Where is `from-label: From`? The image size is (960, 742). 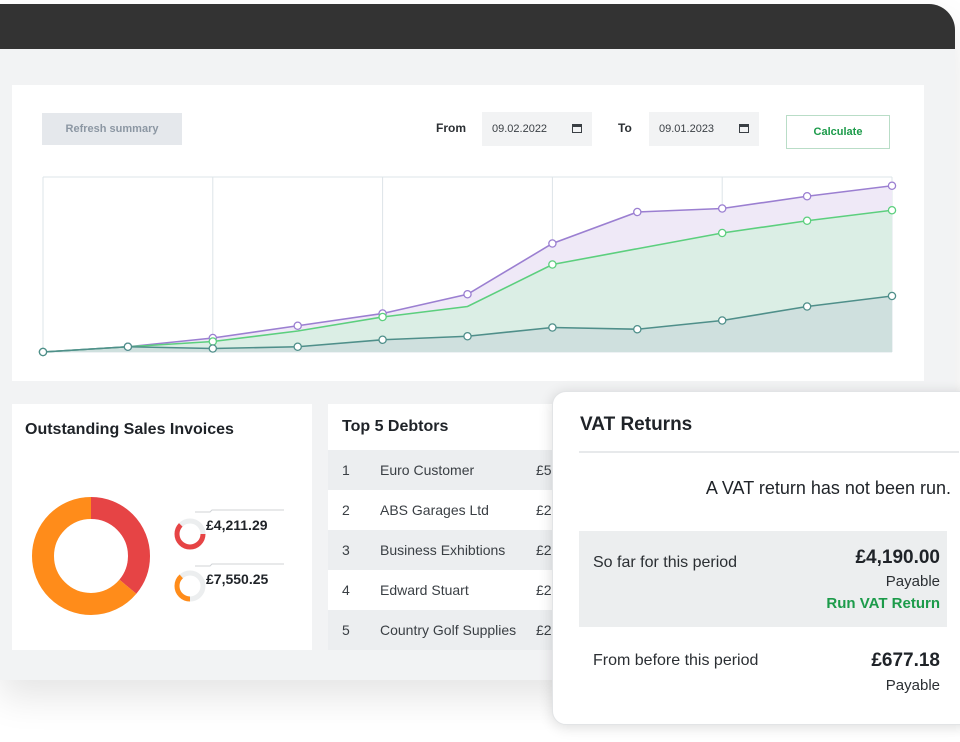
from-label: From is located at coordinates (451, 128).